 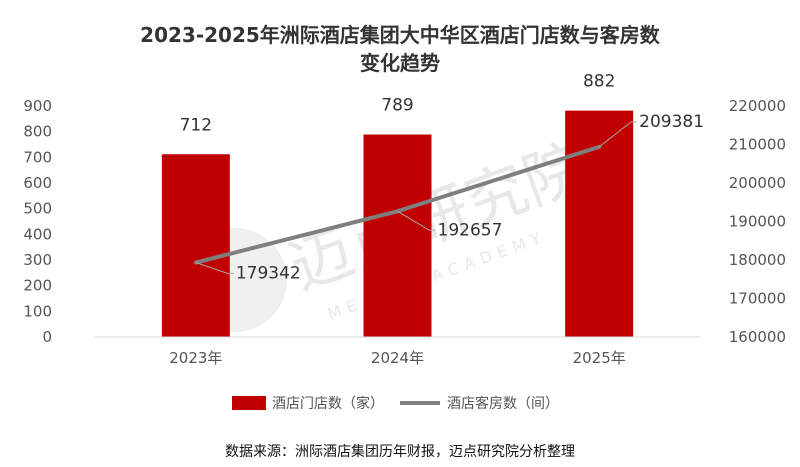 What do you see at coordinates (395, 403) in the screenshot?
I see `legend: 酒店门店数（家） 酒店客房数（间）` at bounding box center [395, 403].